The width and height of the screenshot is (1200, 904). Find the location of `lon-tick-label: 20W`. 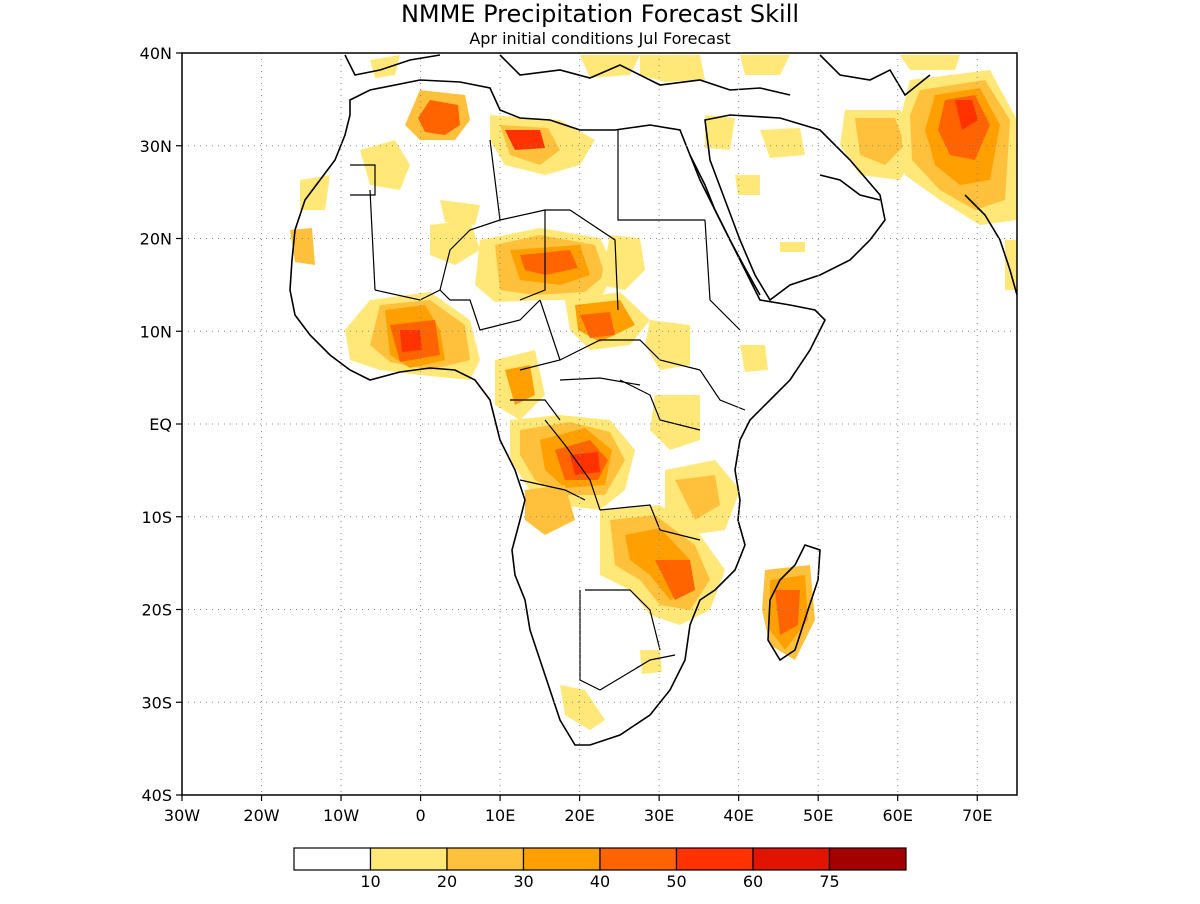

lon-tick-label: 20W is located at coordinates (261, 815).